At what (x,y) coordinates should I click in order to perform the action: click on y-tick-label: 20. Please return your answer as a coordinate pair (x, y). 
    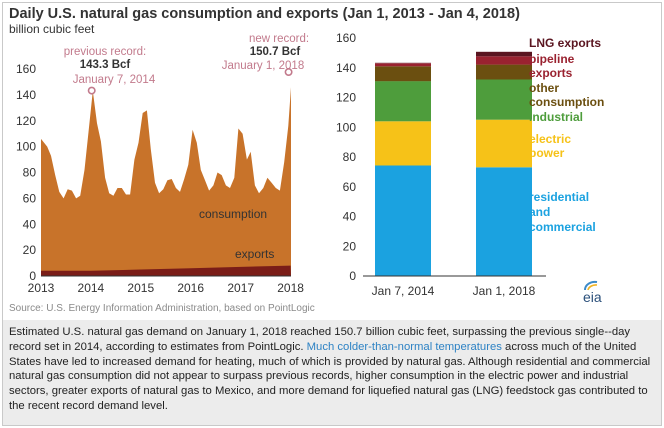
    Looking at the image, I should click on (30, 250).